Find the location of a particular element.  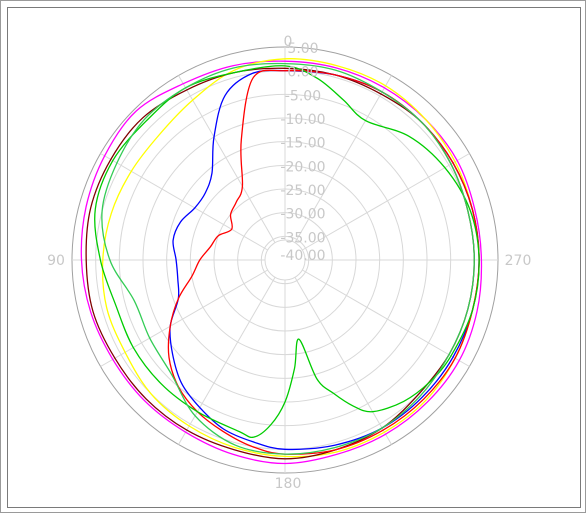

radial-tick-label: -10.00 is located at coordinates (302, 120).